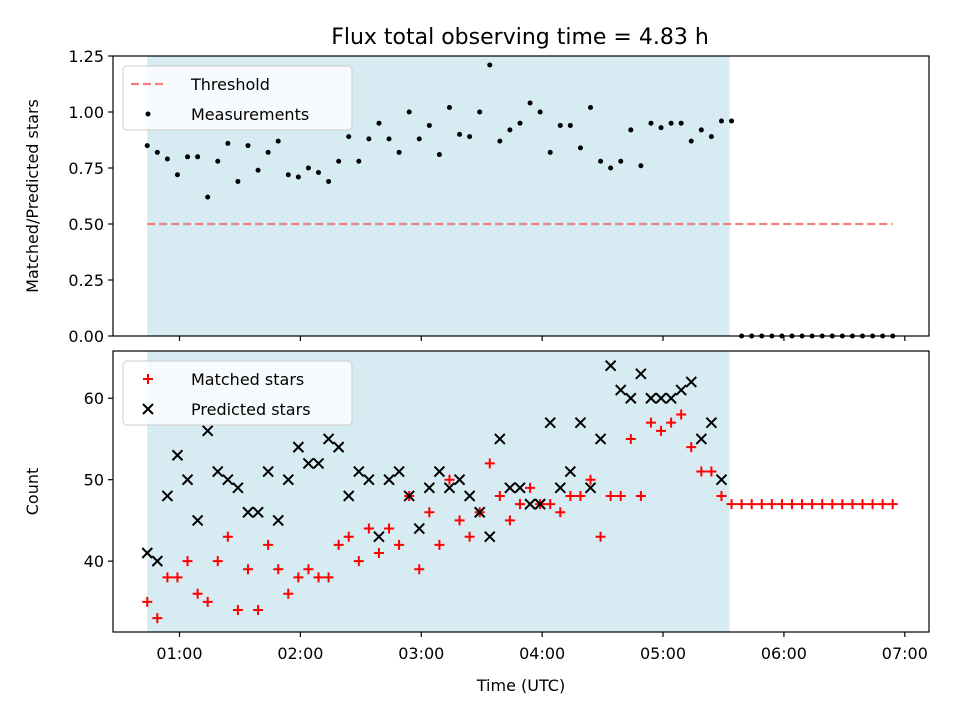 The image size is (960, 724). I want to click on y-tick-label: 1.25, so click(86, 56).